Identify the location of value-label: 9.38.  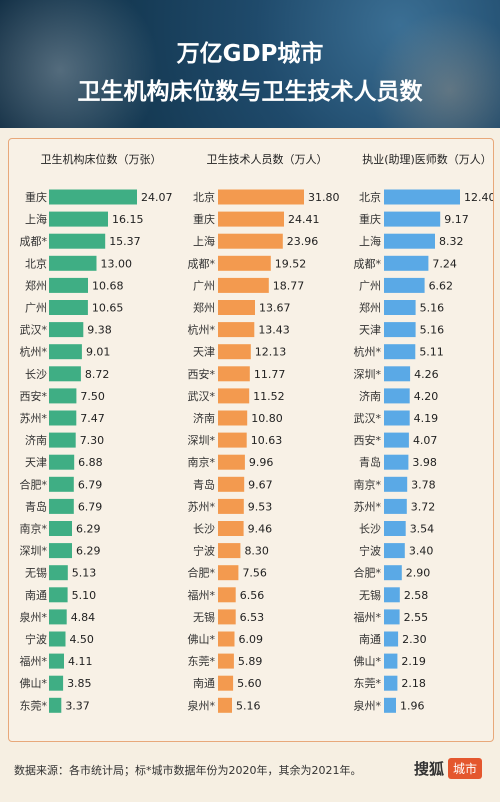
(99, 330).